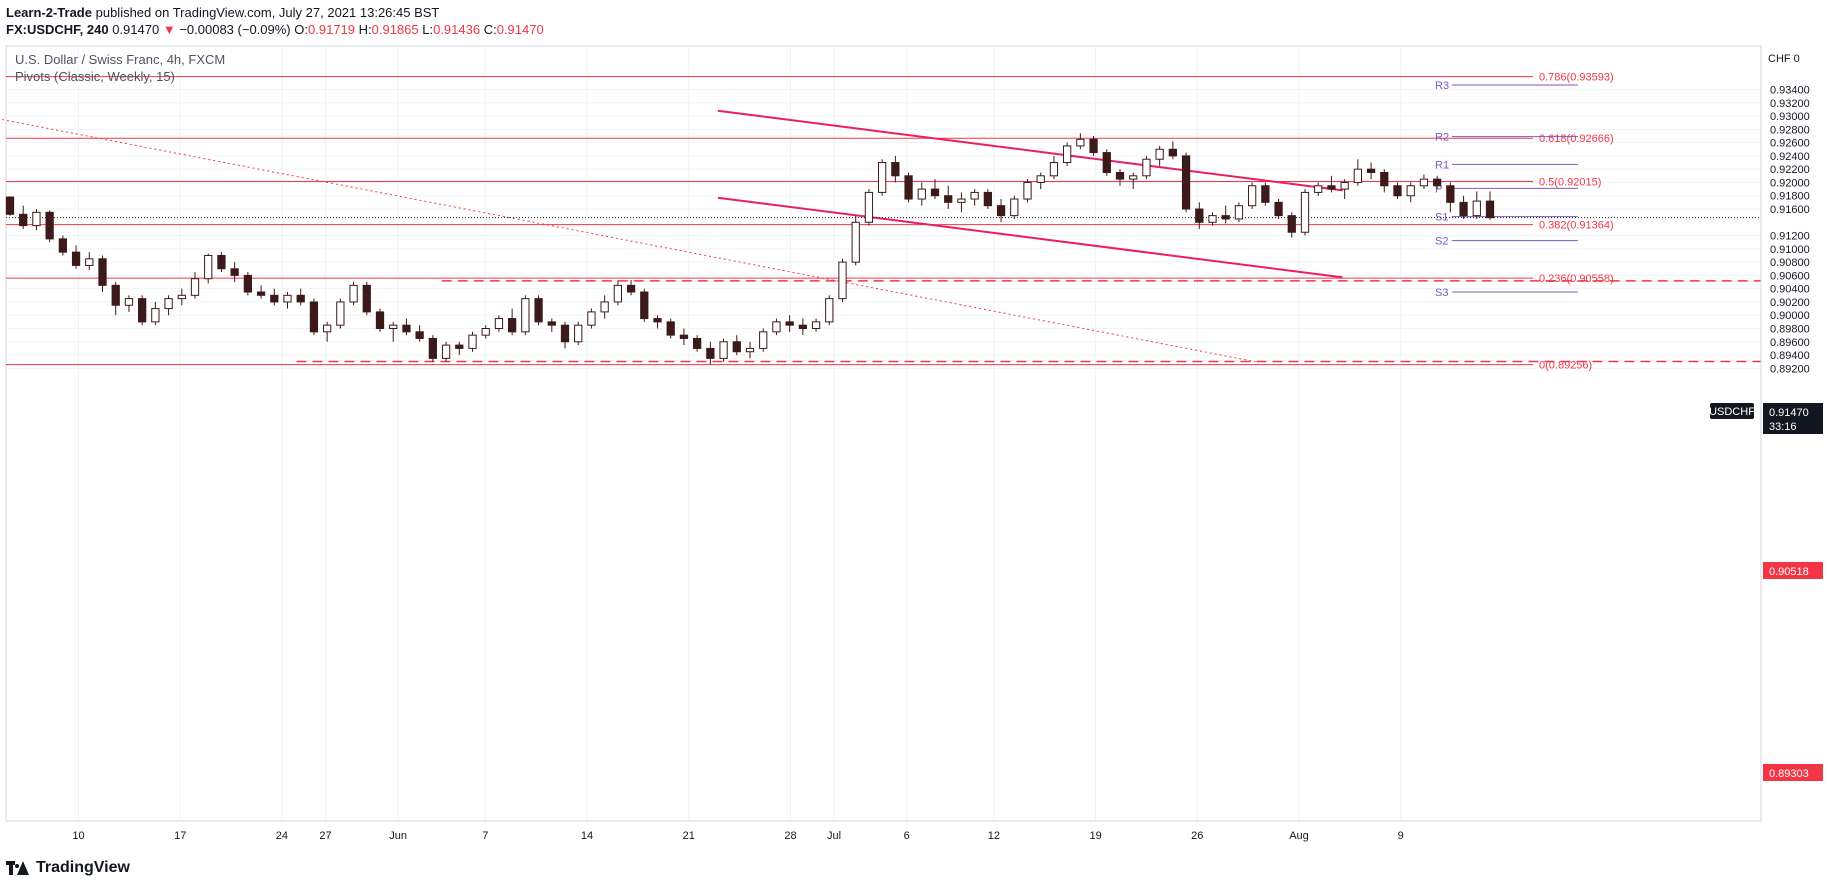 This screenshot has height=887, width=1828. Describe the element at coordinates (1789, 774) in the screenshot. I see `level-2-label: 0.89303` at that location.